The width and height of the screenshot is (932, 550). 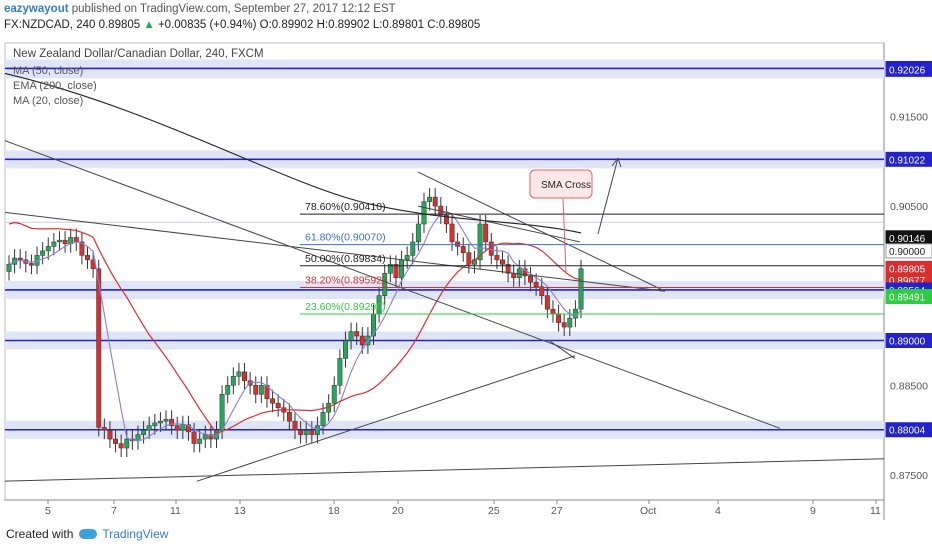 I want to click on x-tick-8: Oct, so click(x=648, y=511).